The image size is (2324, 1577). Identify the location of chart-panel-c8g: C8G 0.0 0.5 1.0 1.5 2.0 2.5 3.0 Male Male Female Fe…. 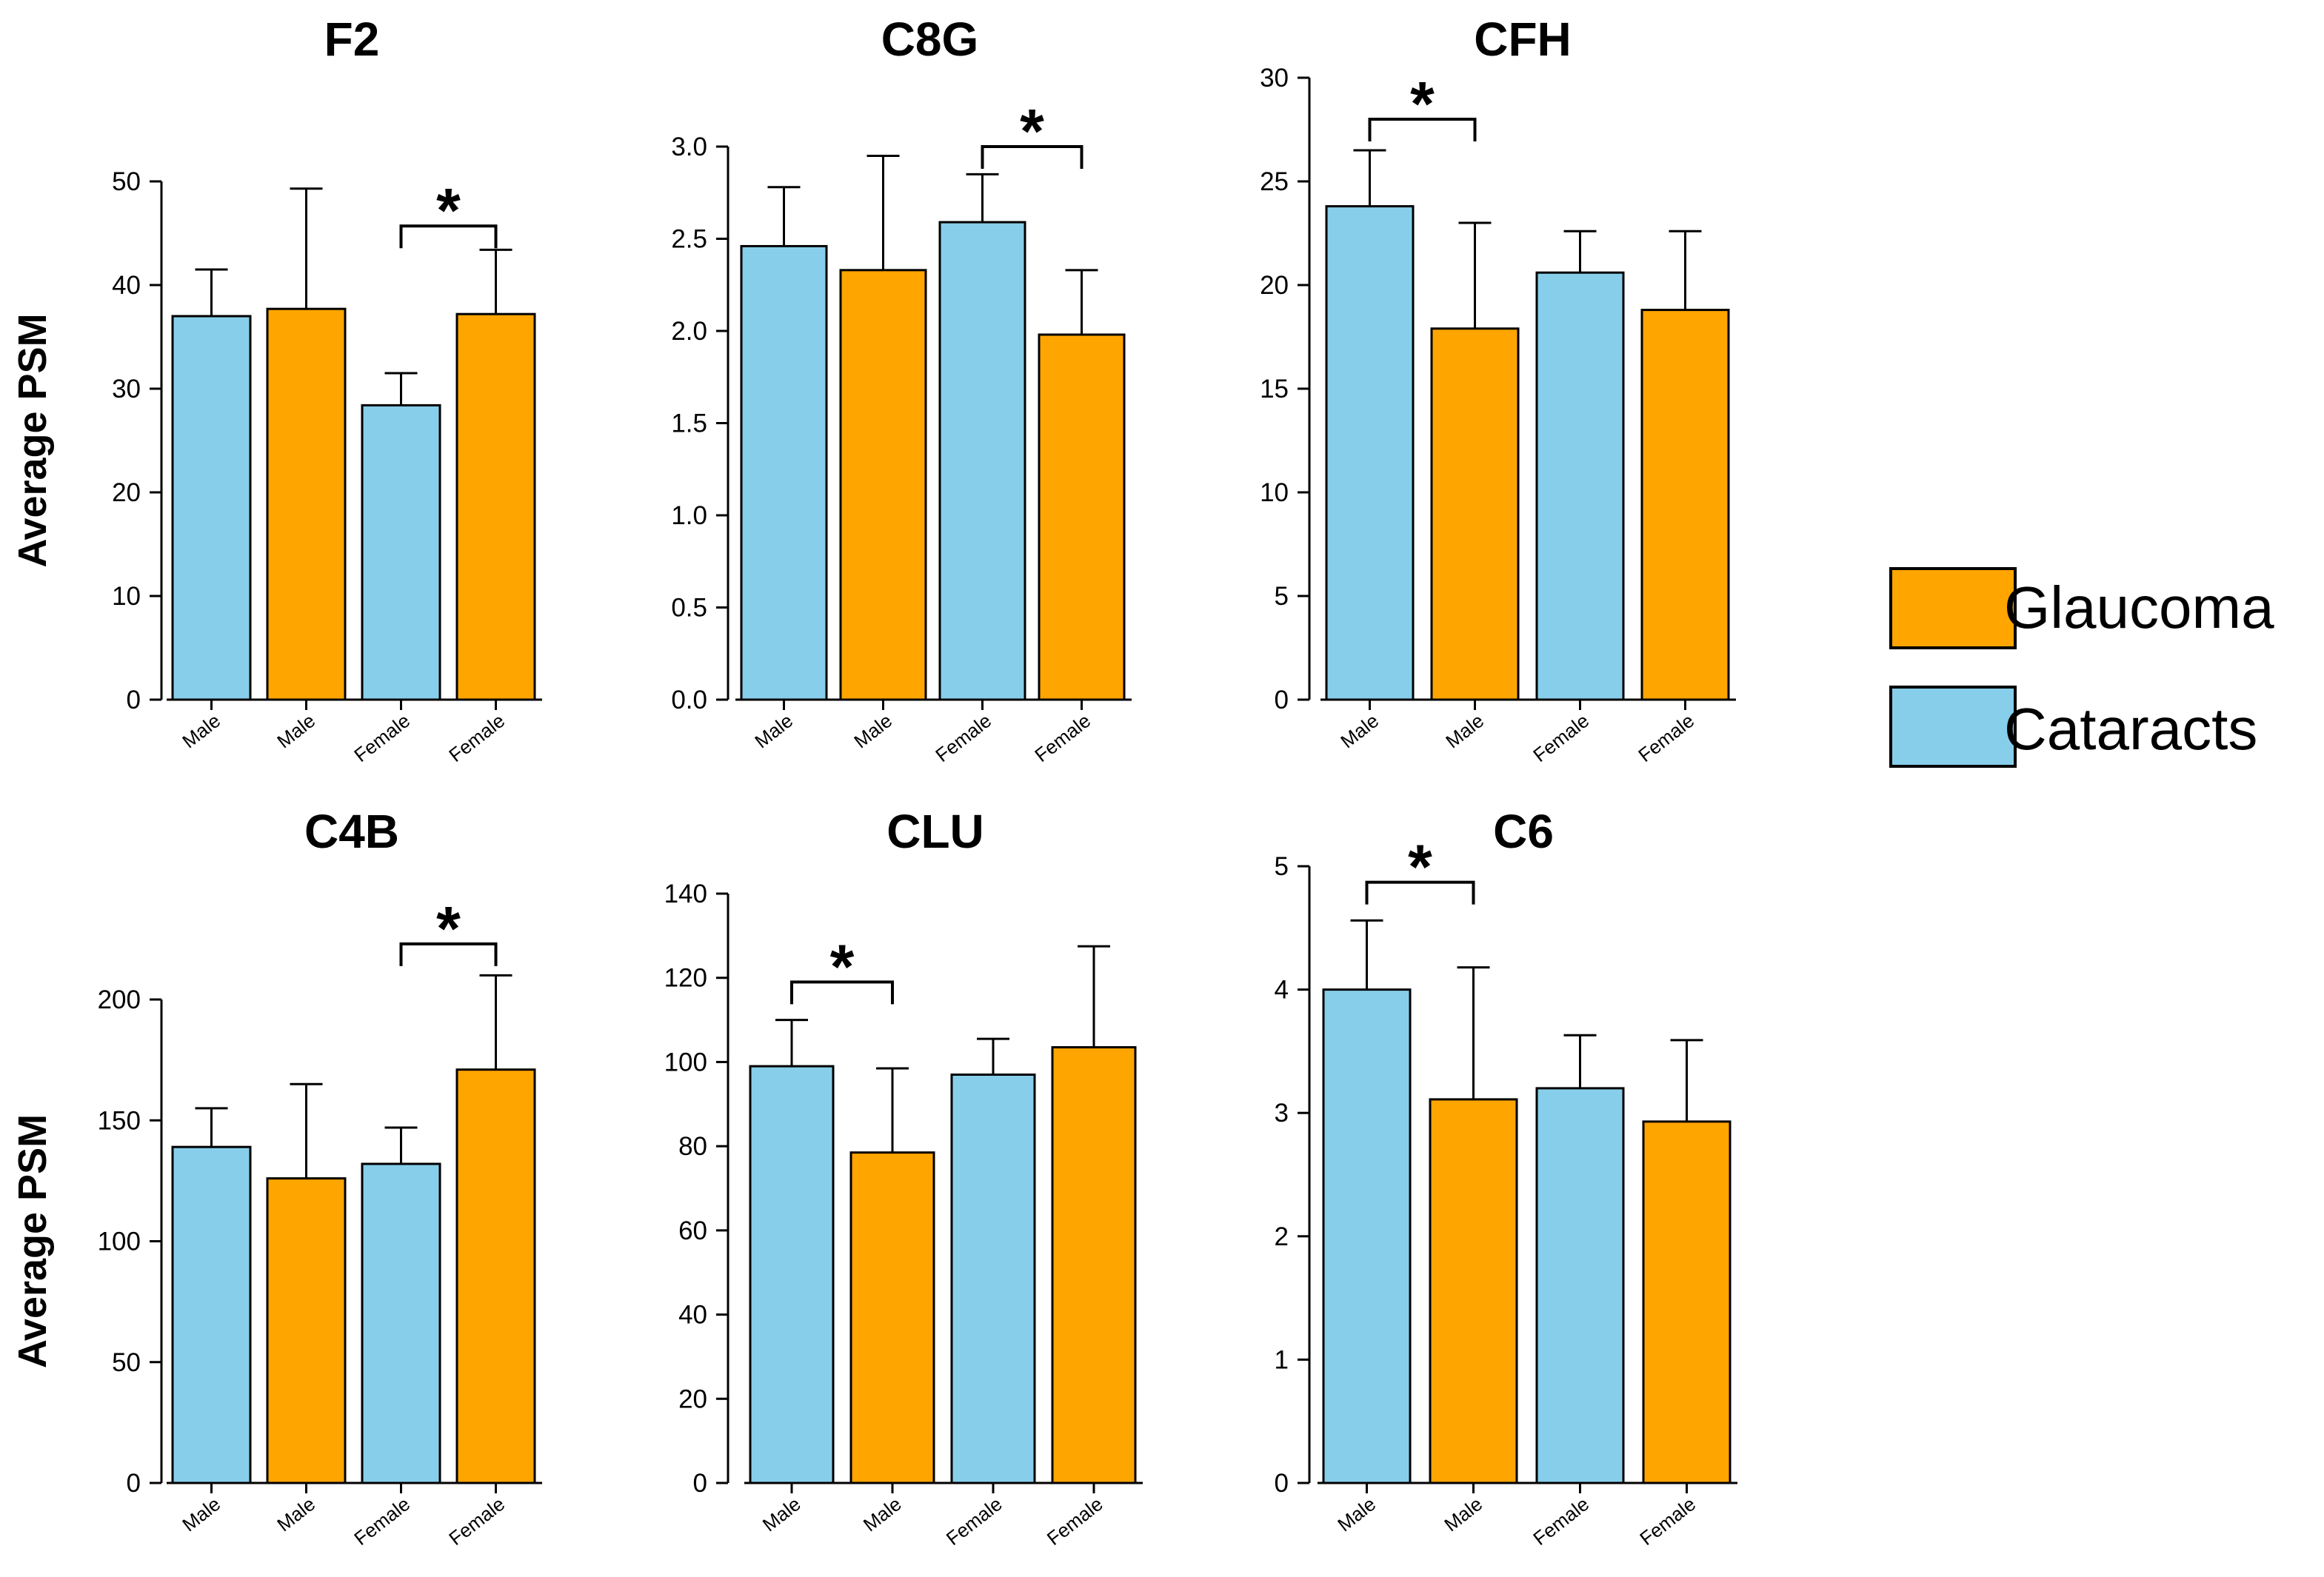
(901, 390).